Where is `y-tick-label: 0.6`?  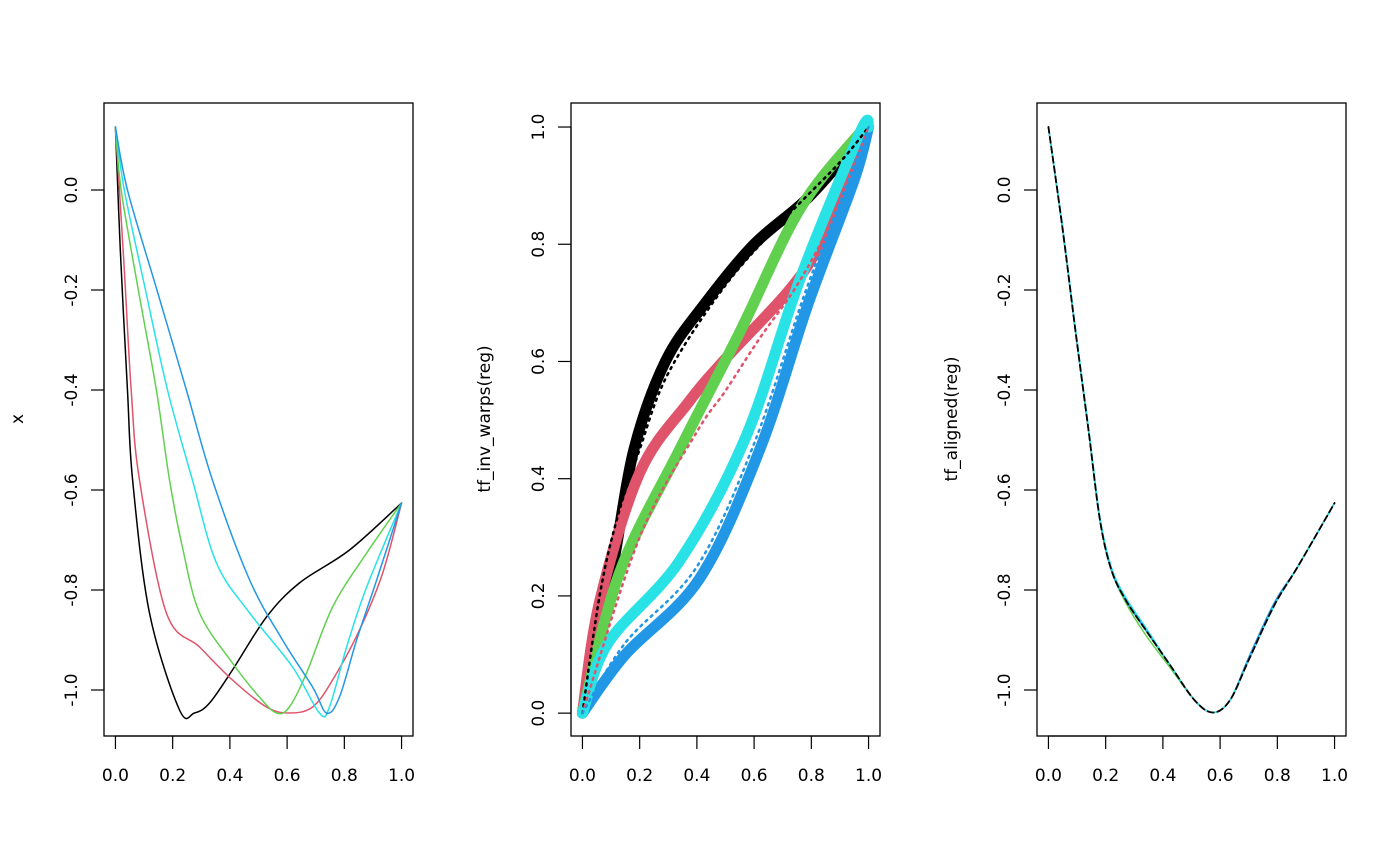 y-tick-label: 0.6 is located at coordinates (539, 361).